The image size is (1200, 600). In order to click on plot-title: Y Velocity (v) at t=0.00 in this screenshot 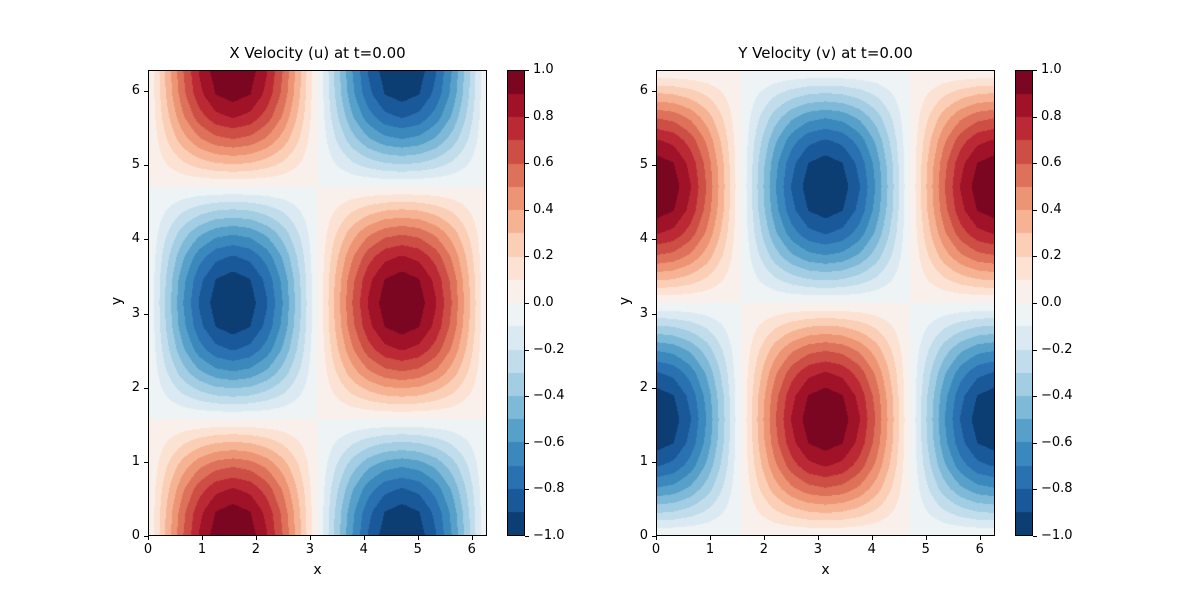, I will do `click(825, 53)`.